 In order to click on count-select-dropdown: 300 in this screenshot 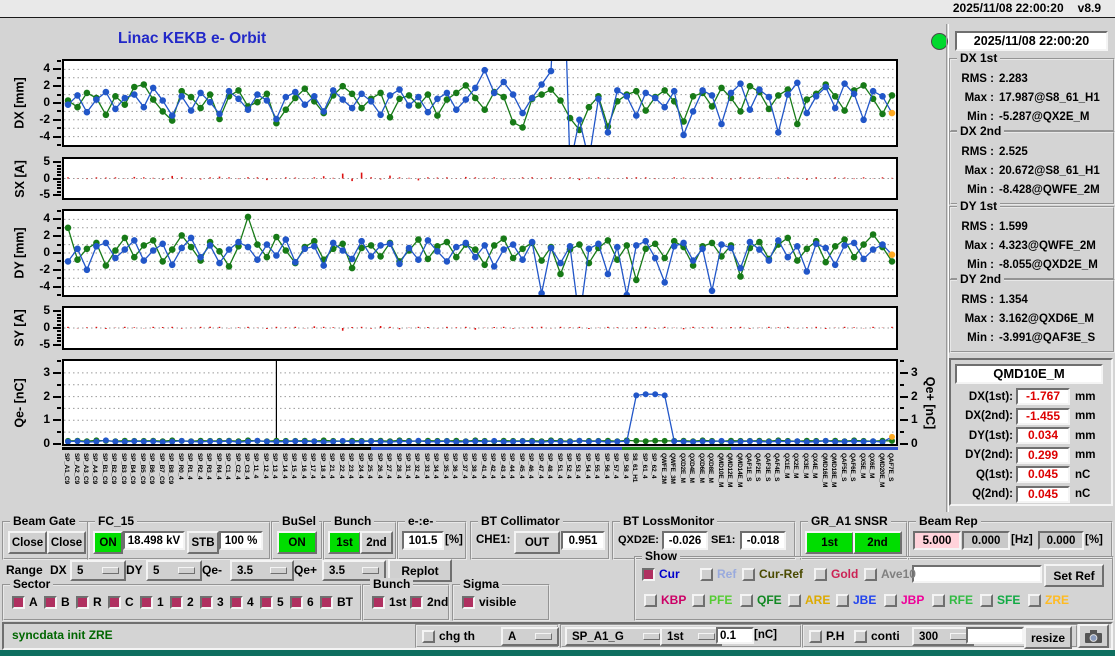, I will do `click(943, 636)`.